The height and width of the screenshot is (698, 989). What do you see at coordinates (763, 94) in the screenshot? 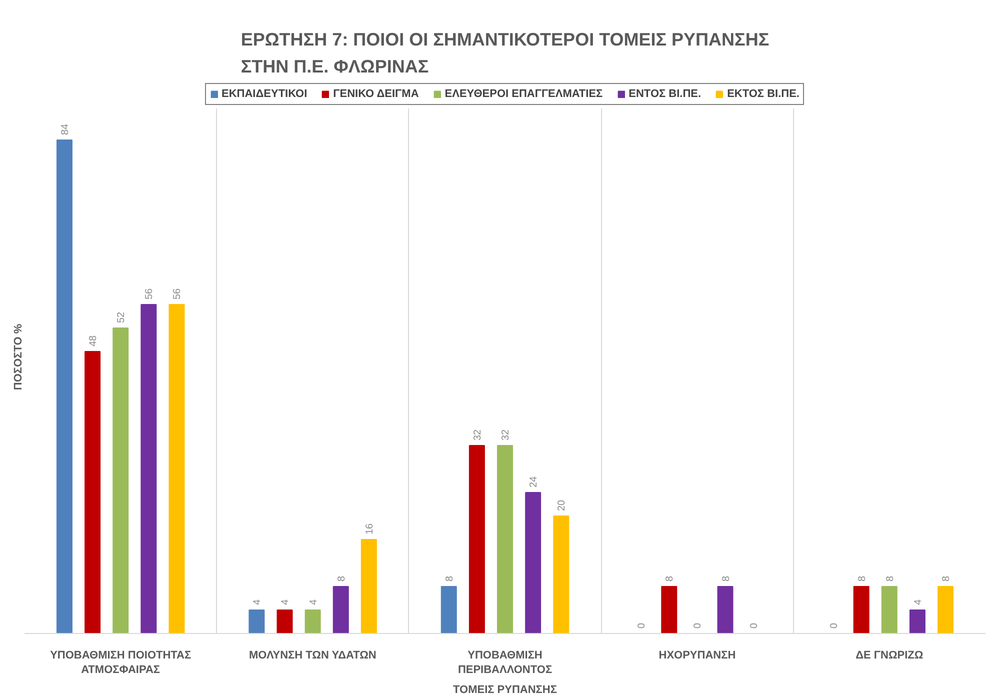
I see `legend-label: ΕΚΤΟΣ ΒΙ.ΠΕ.` at bounding box center [763, 94].